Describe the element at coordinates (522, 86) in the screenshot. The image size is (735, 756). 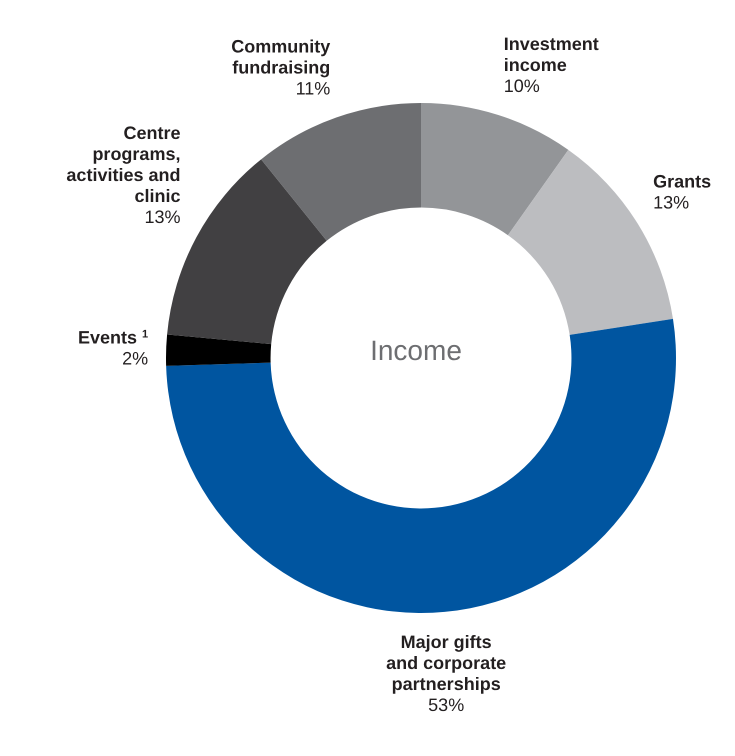
I see `data-label: 10%` at that location.